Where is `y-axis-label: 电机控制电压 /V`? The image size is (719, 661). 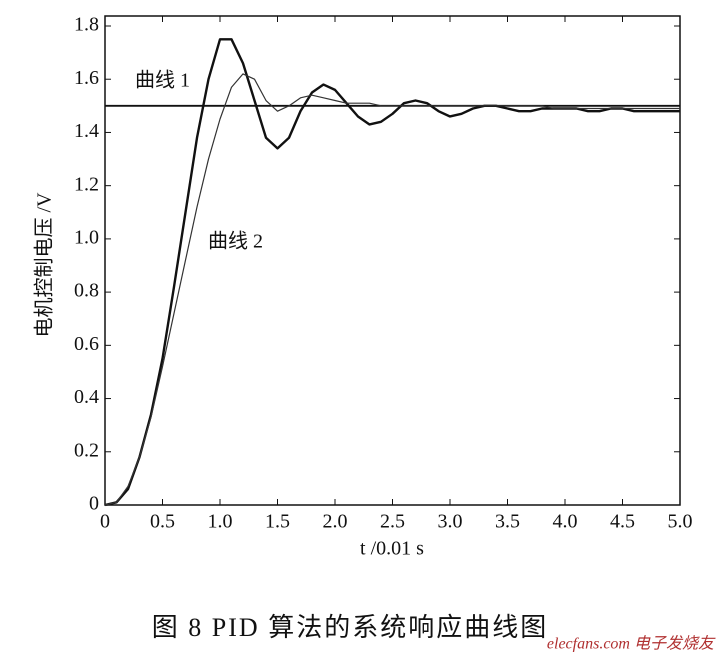 y-axis-label: 电机控制电压 /V is located at coordinates (44, 265).